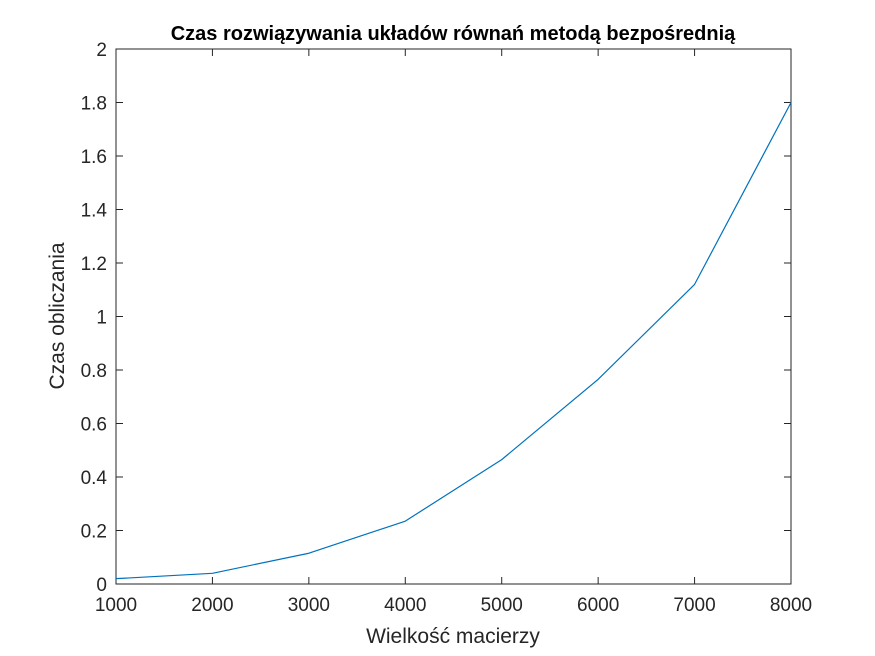  What do you see at coordinates (94, 264) in the screenshot?
I see `y-tick-label: 1.2` at bounding box center [94, 264].